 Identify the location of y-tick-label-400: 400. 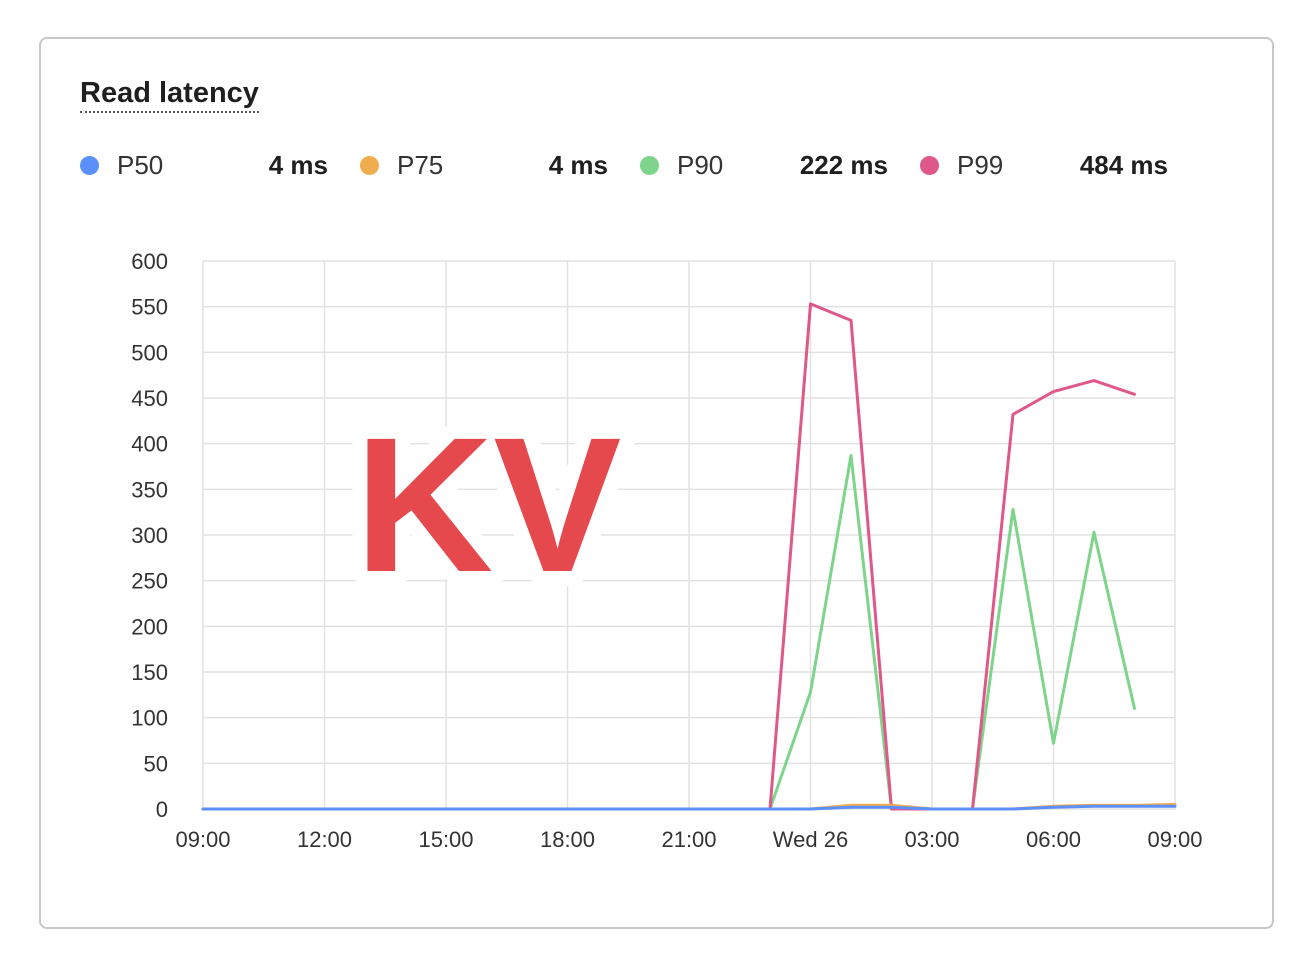
(149, 444).